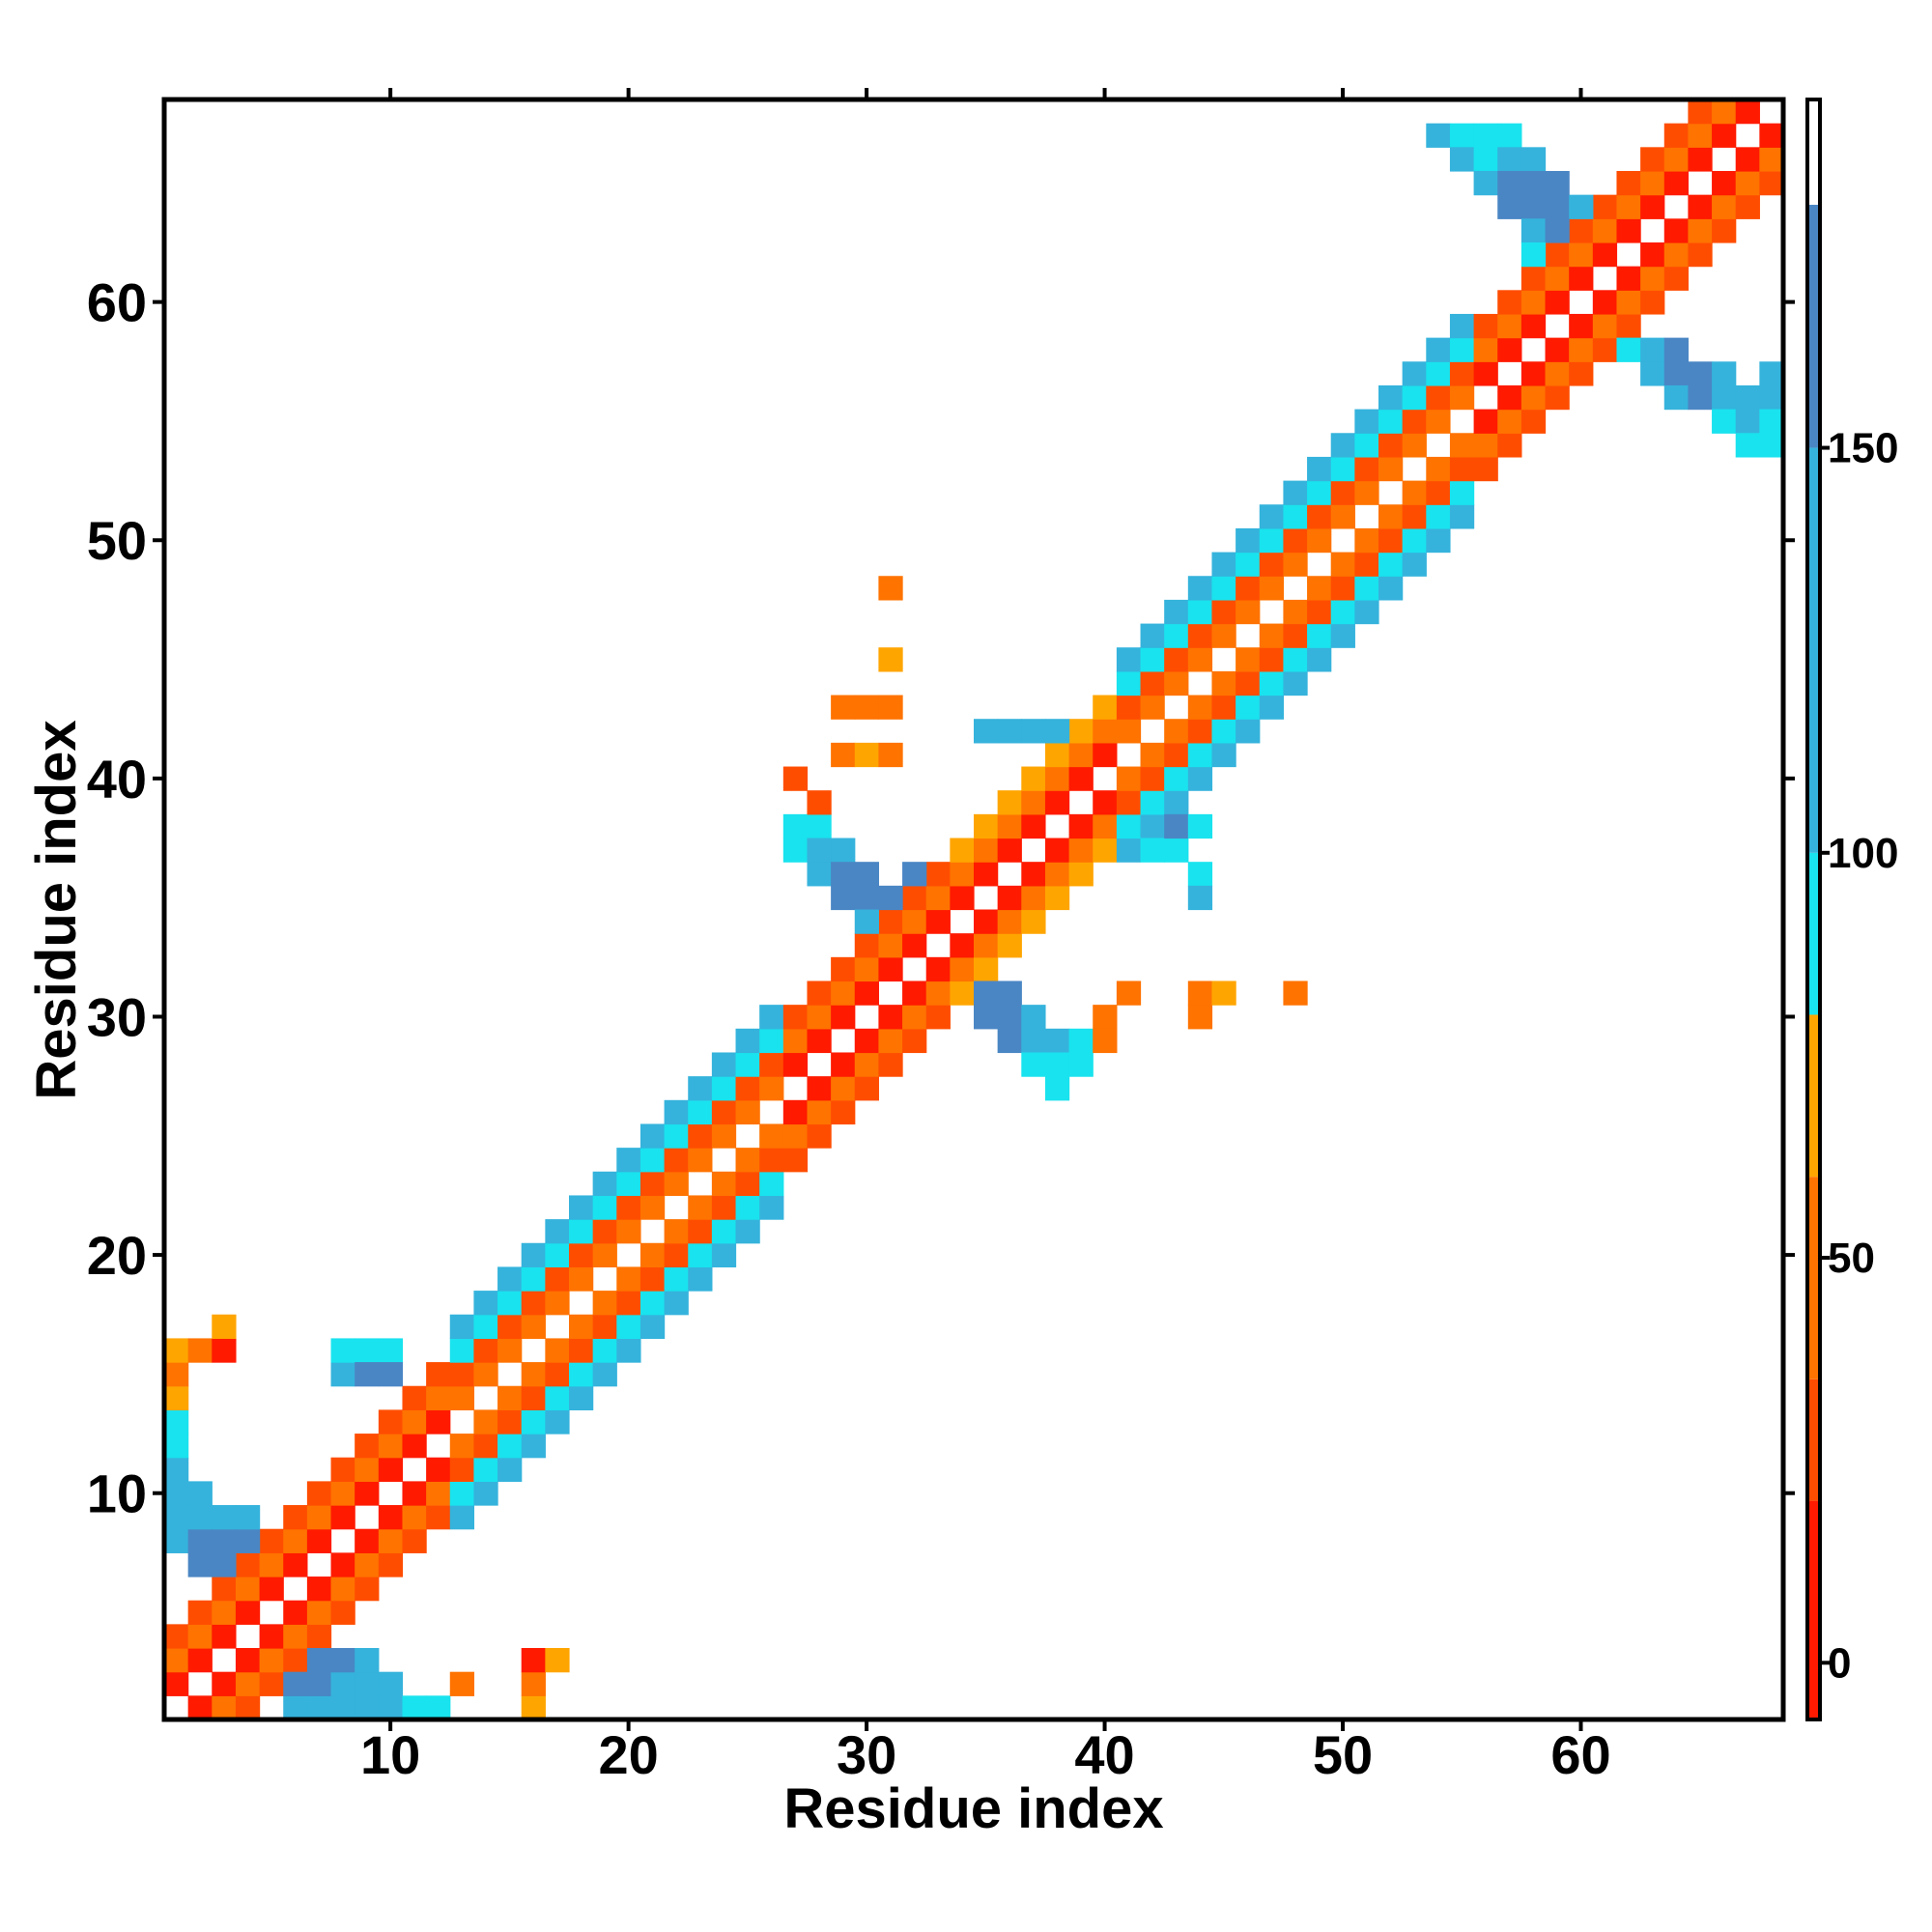  I want to click on y-tick-label: 30, so click(117, 1016).